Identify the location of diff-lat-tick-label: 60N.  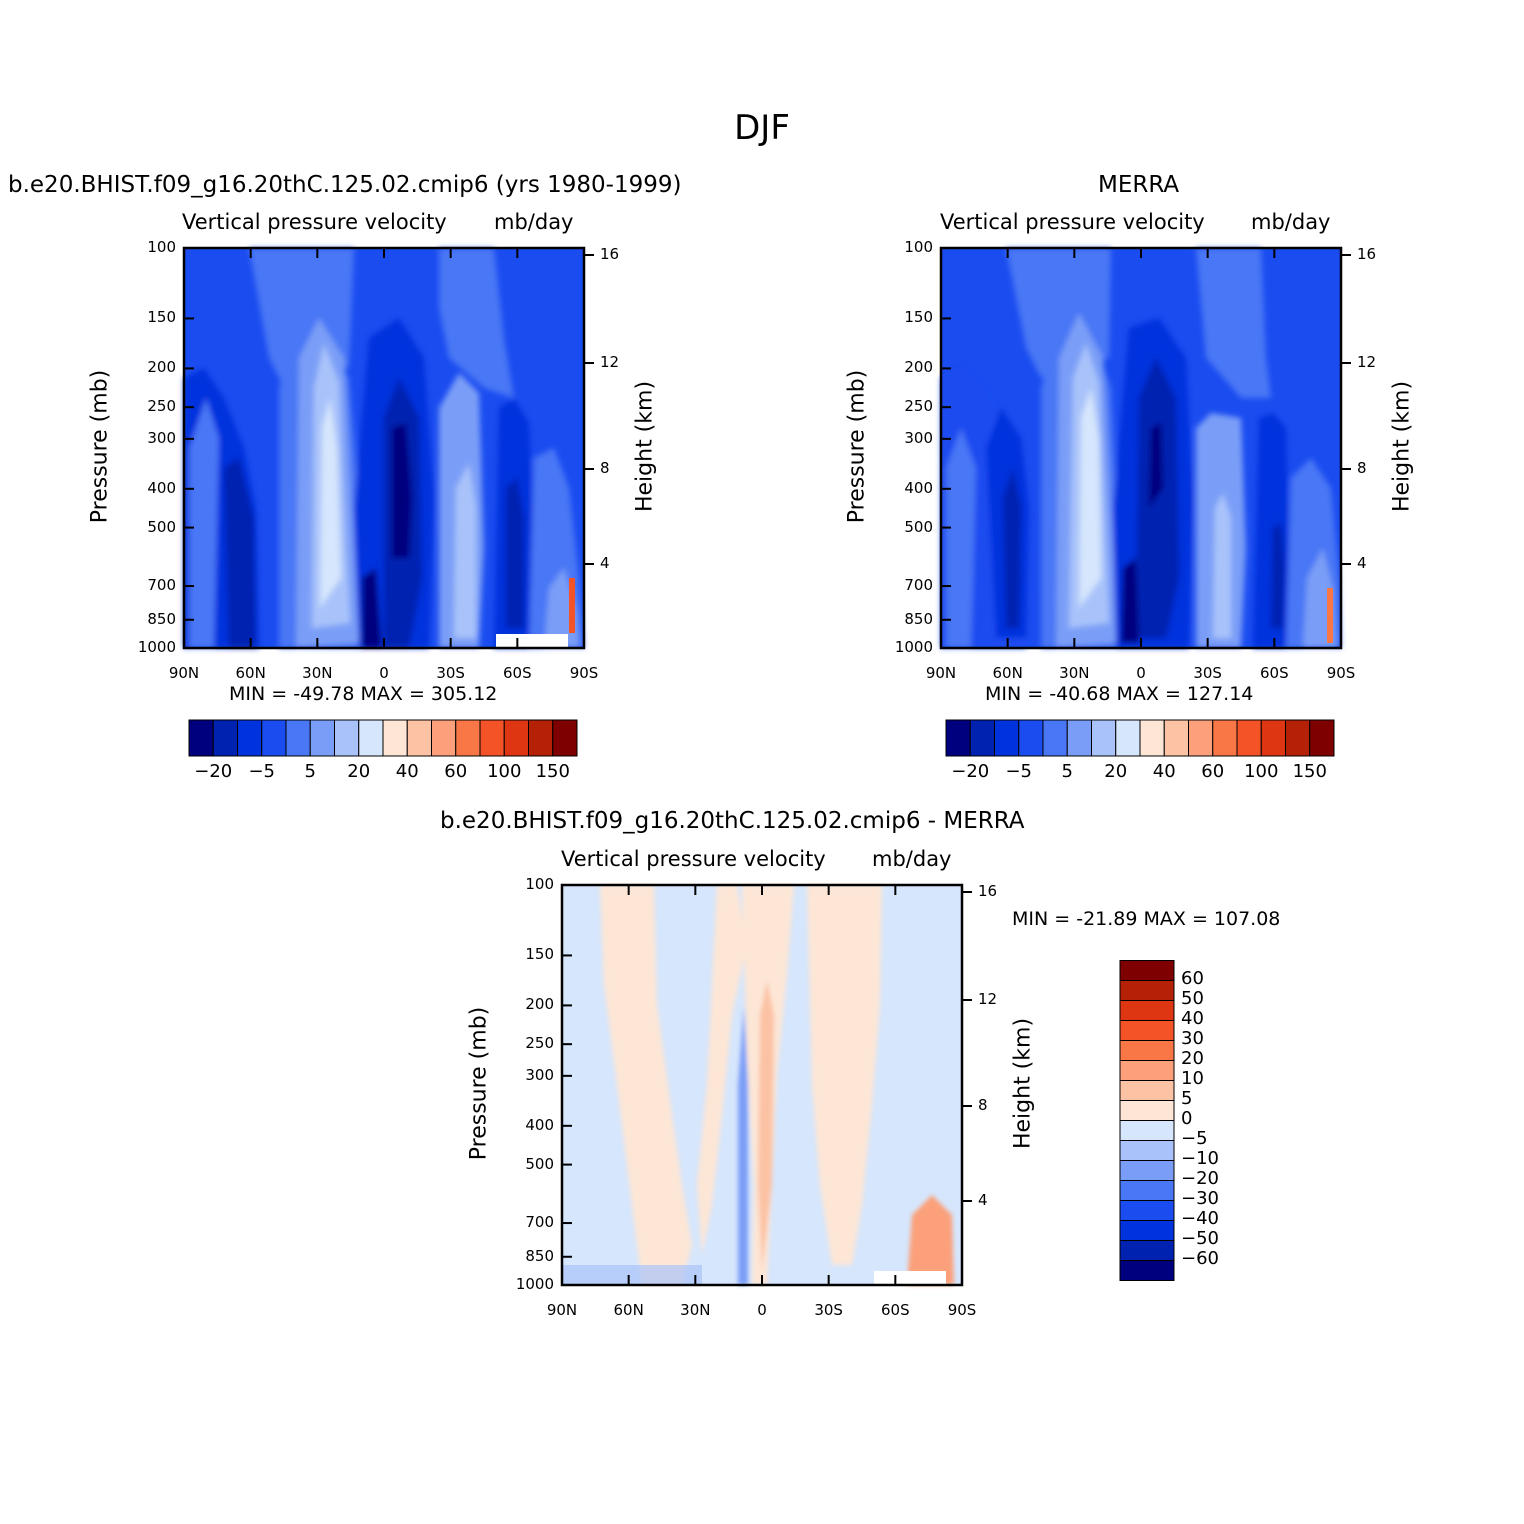
(628, 1310).